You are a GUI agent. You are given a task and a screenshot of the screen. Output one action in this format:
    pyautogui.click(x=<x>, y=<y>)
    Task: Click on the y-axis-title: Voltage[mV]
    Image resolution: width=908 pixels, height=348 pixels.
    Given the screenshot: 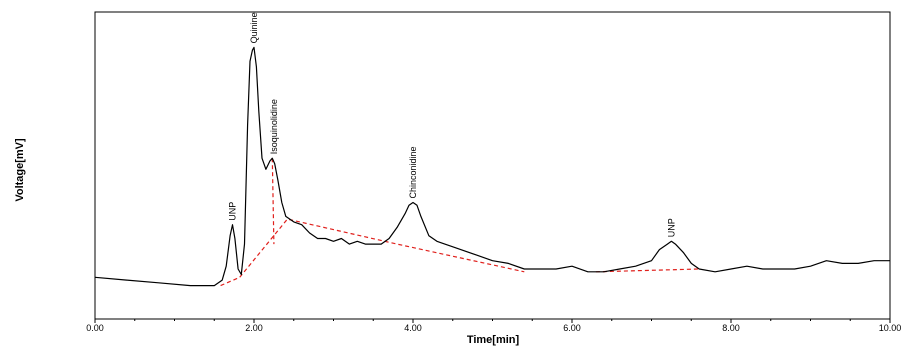 What is the action you would take?
    pyautogui.click(x=20, y=170)
    